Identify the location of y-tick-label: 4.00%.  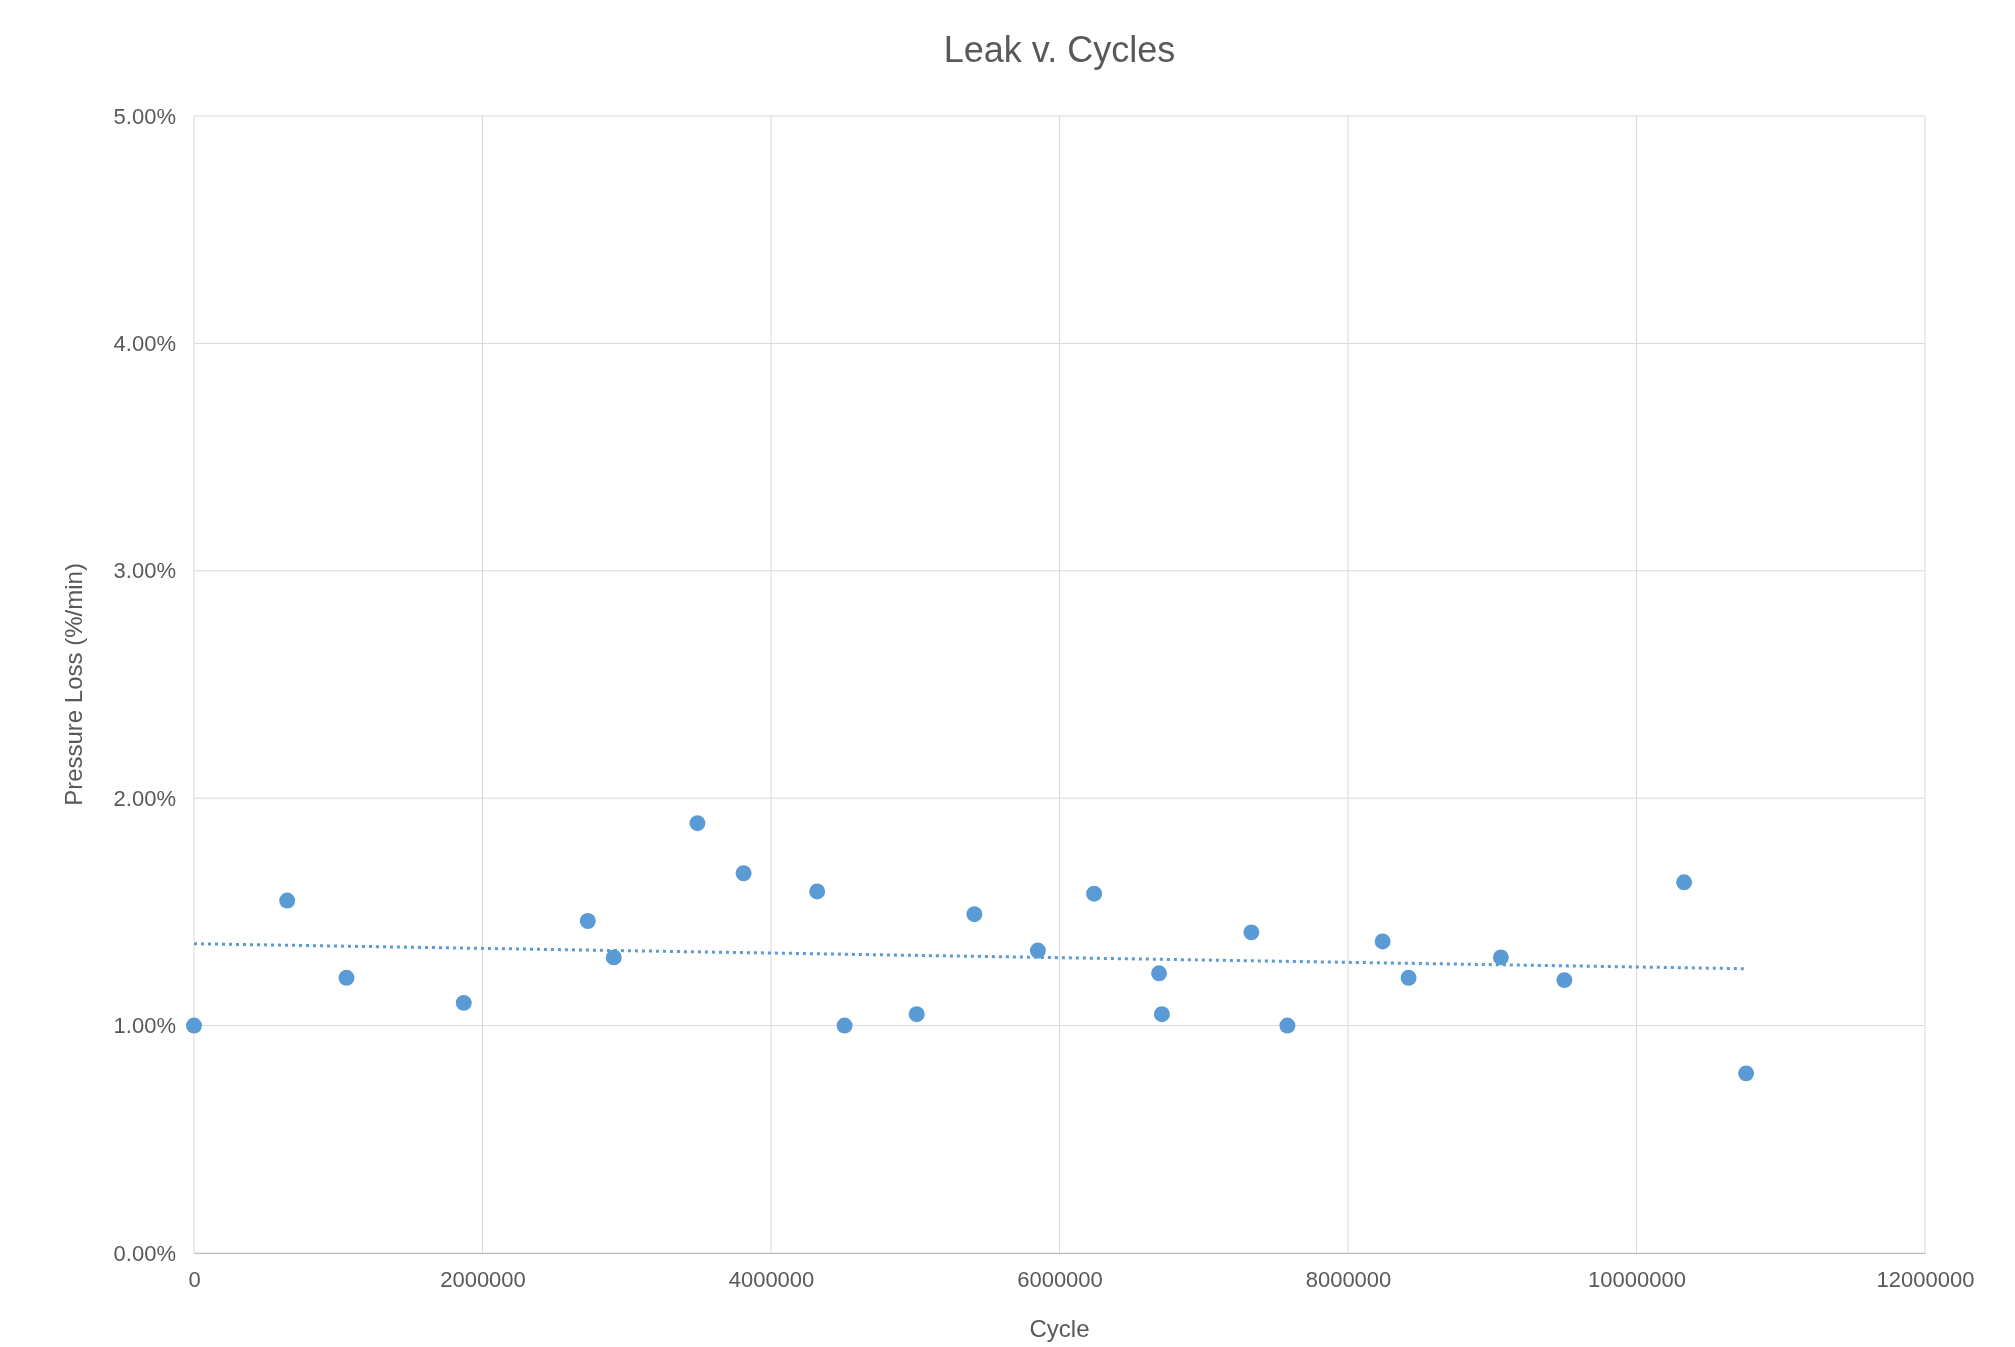
(144, 343).